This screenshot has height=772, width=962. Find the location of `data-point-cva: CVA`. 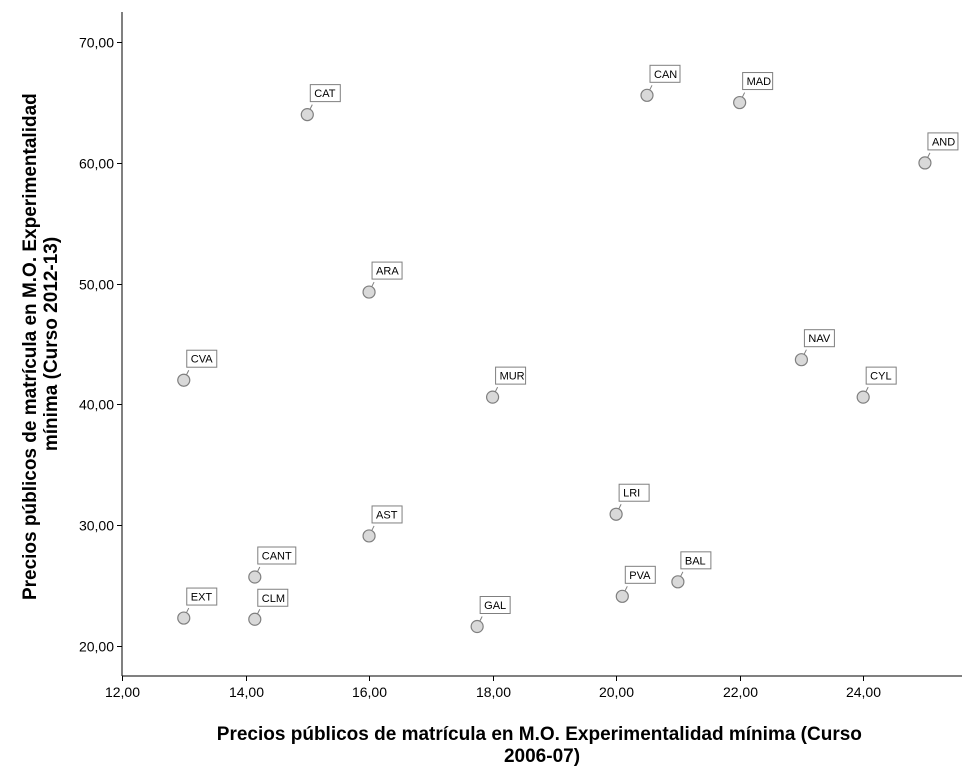

data-point-cva: CVA is located at coordinates (197, 368).